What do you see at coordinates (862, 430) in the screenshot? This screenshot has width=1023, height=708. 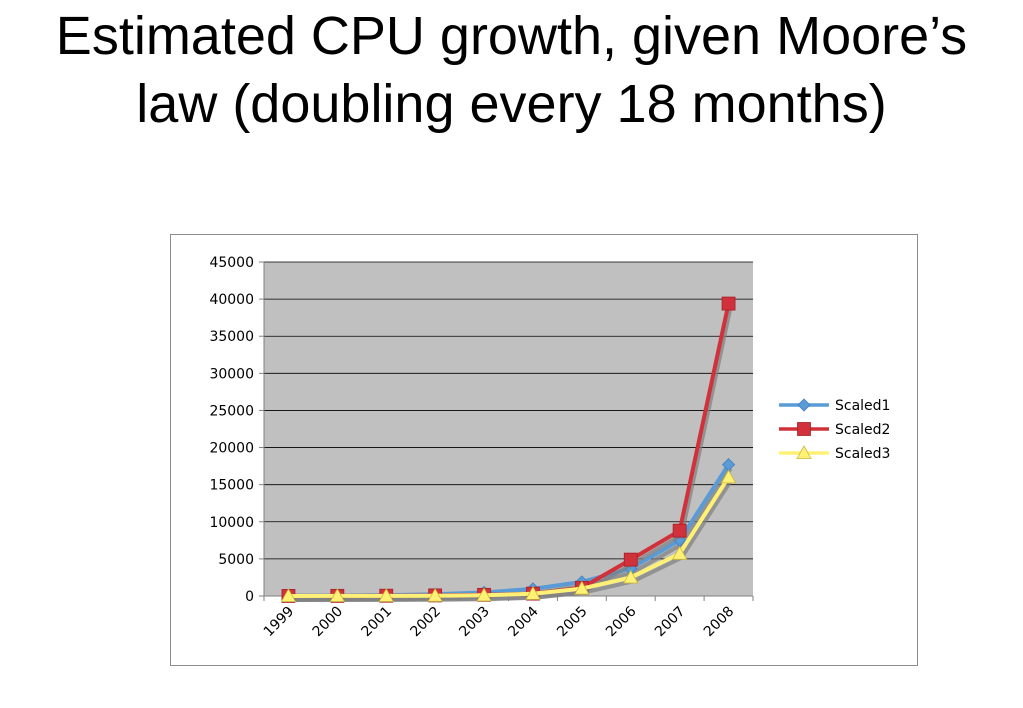 I see `legend-label: Scaled2` at bounding box center [862, 430].